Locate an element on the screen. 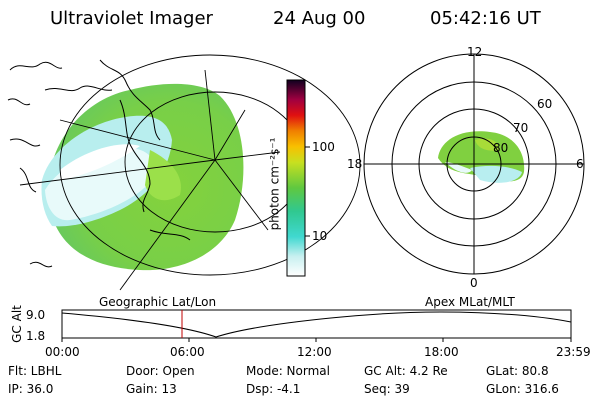 This screenshot has height=400, width=600. mlt-label-6: 6 is located at coordinates (580, 164).